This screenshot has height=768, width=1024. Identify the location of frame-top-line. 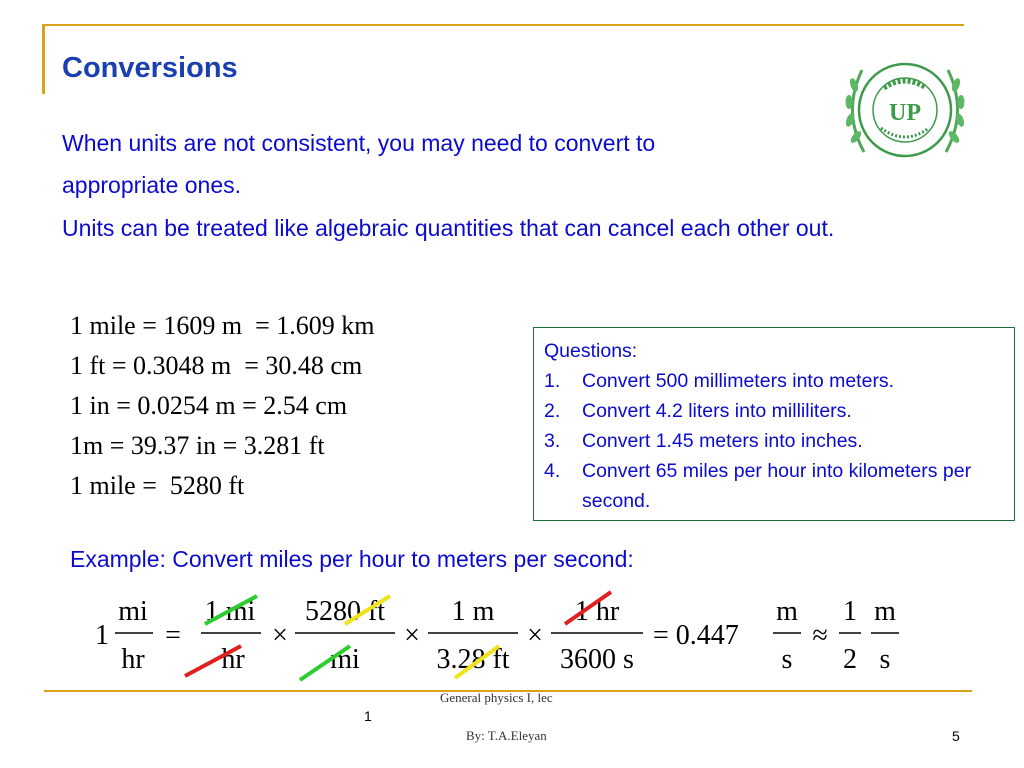
(504, 25).